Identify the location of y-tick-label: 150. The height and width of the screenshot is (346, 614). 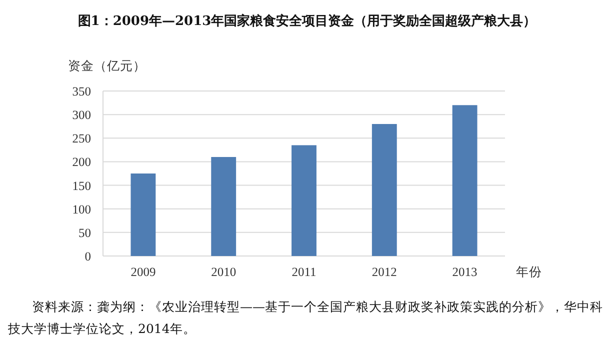
(81, 185).